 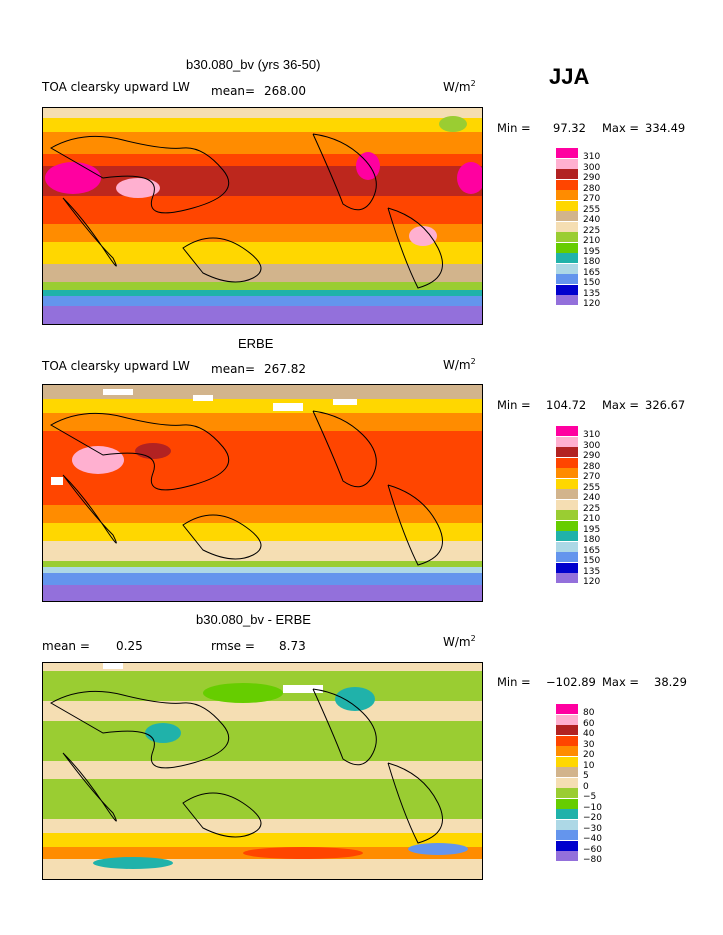 I want to click on panel2-mean-label: mean=, so click(x=233, y=369).